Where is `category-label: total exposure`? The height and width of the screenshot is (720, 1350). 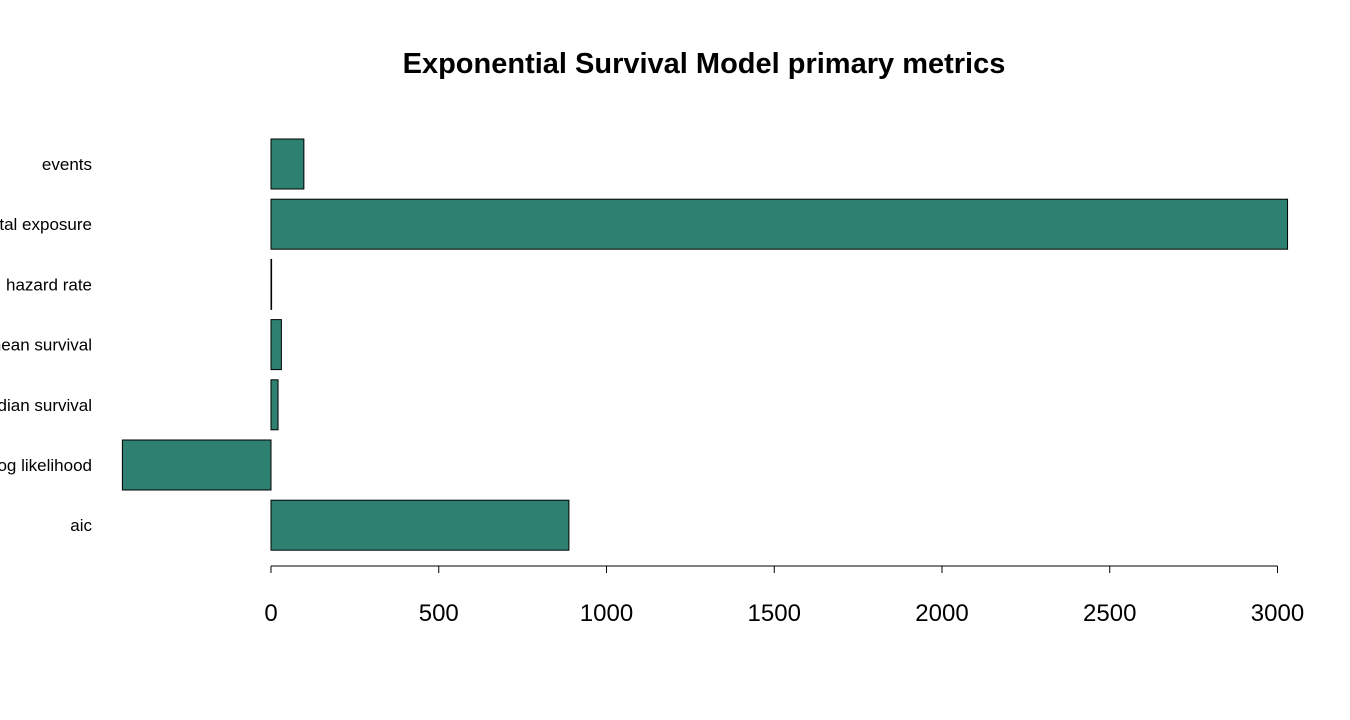 category-label: total exposure is located at coordinates (46, 224).